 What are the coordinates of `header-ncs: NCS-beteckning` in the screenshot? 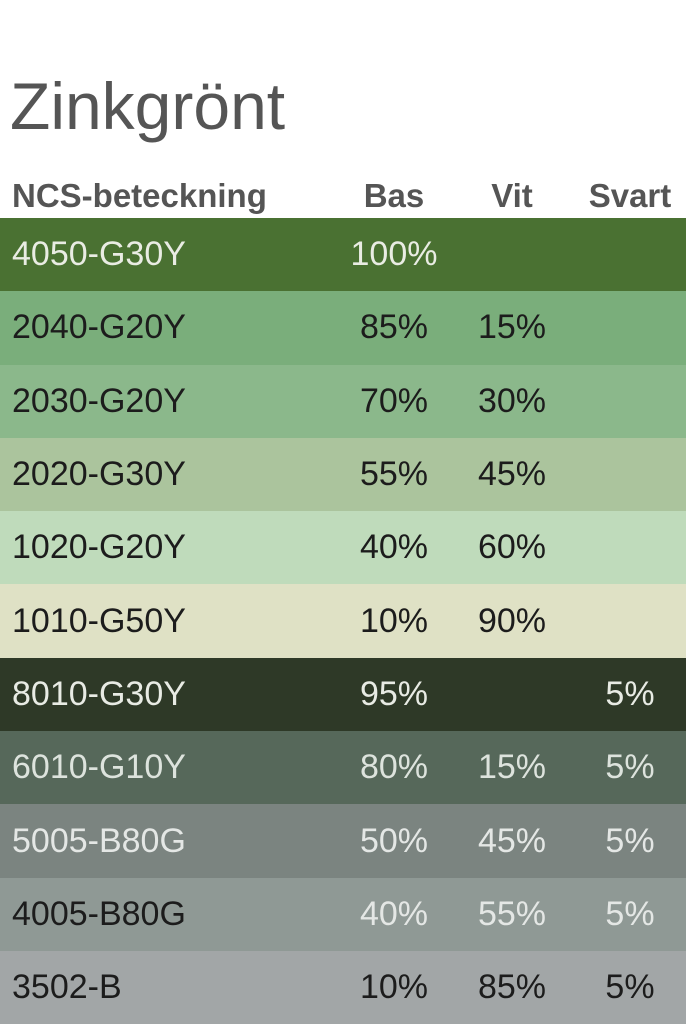 It's located at (139, 195).